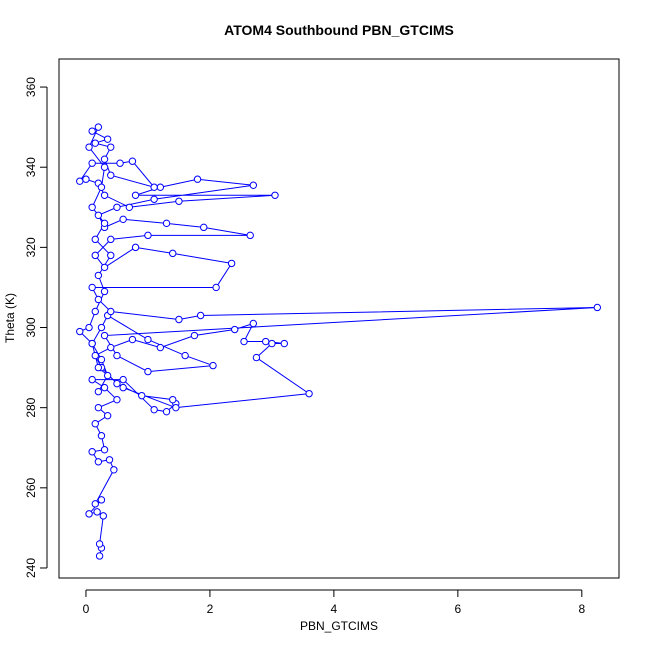 The width and height of the screenshot is (650, 655). I want to click on y-tick-label: 240, so click(31, 568).